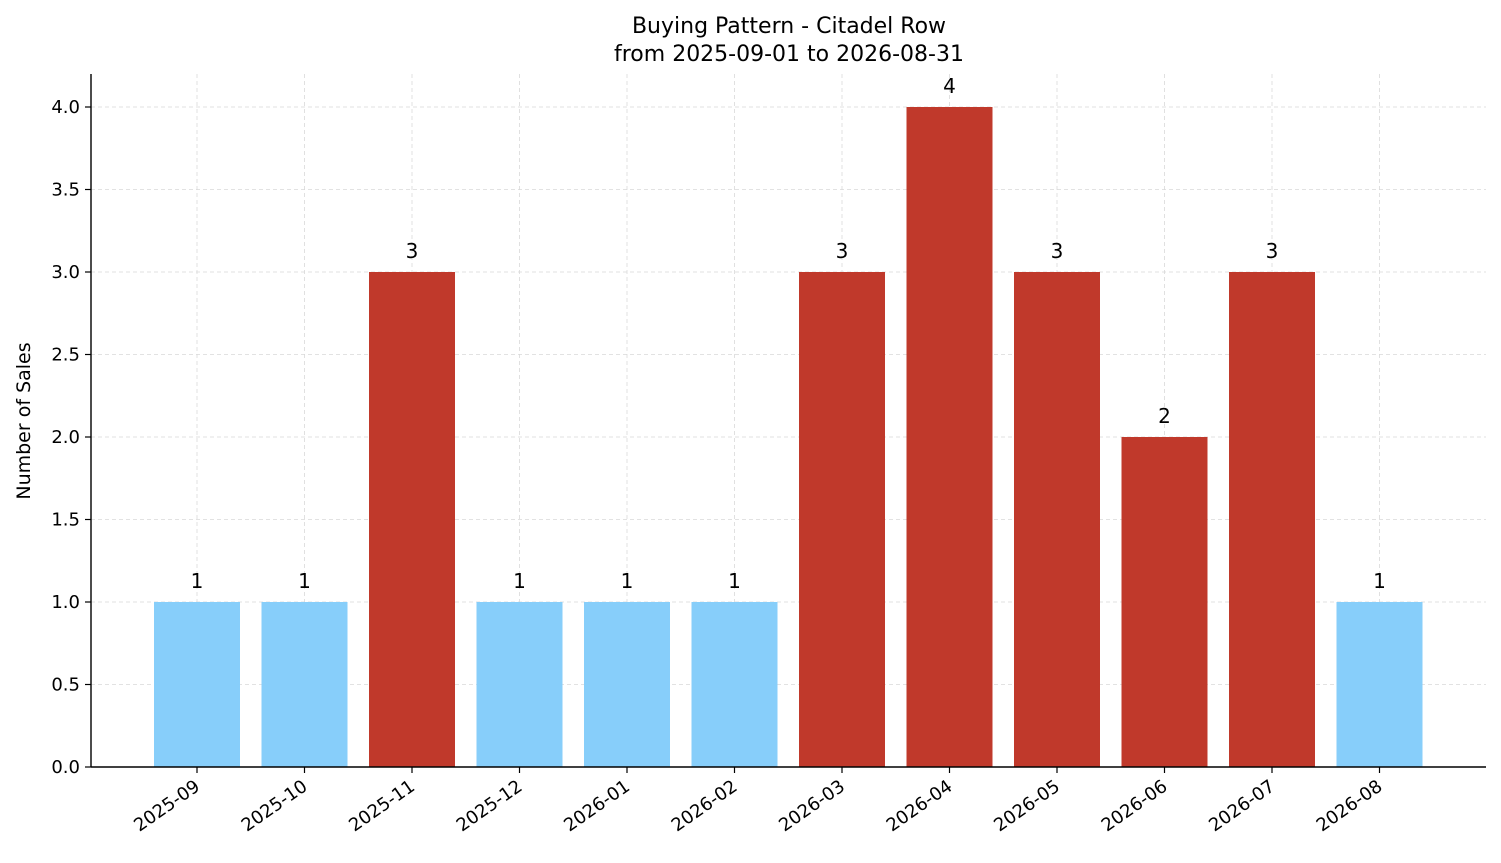  I want to click on data-label: 4, so click(949, 86).